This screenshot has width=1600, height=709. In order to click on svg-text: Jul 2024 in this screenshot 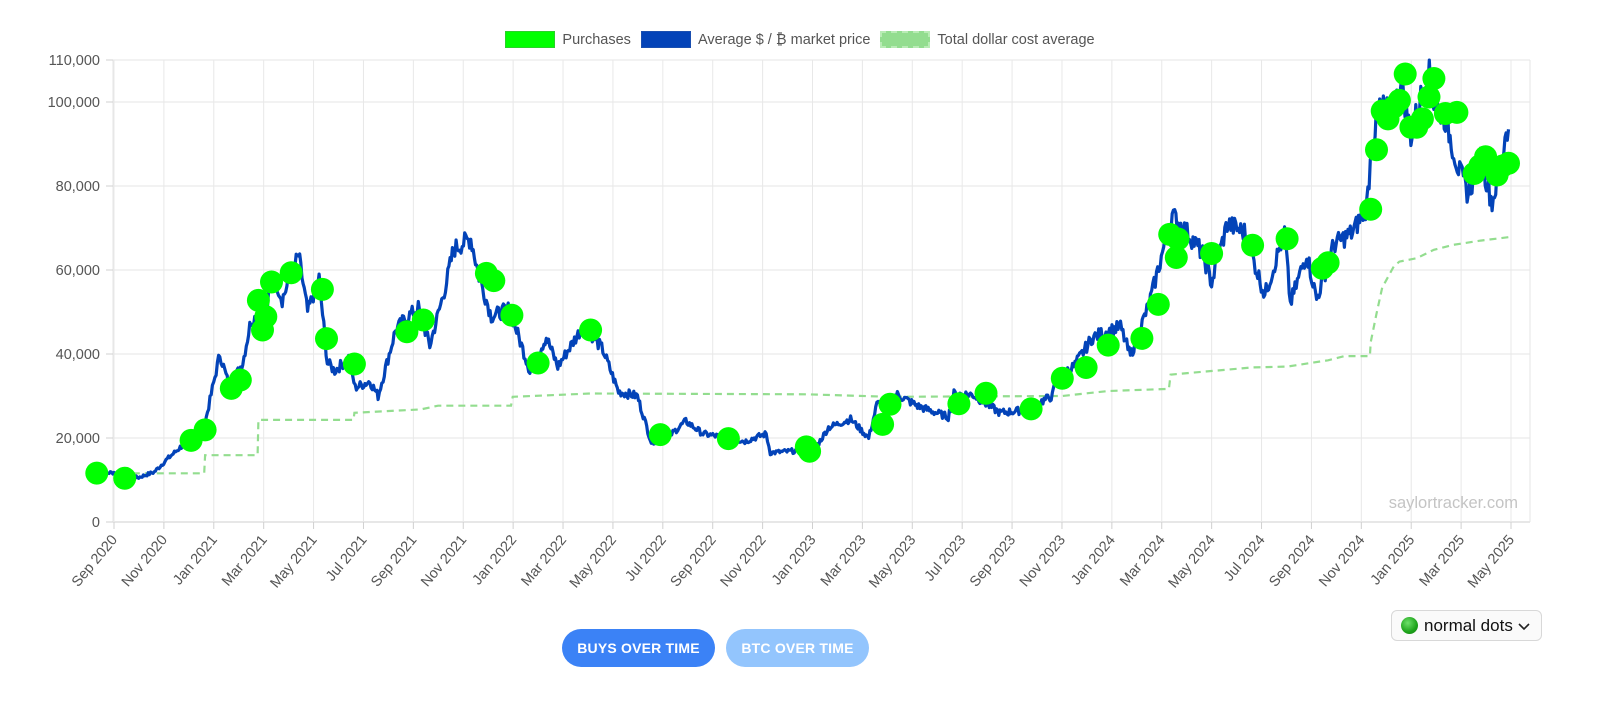, I will do `click(1244, 558)`.